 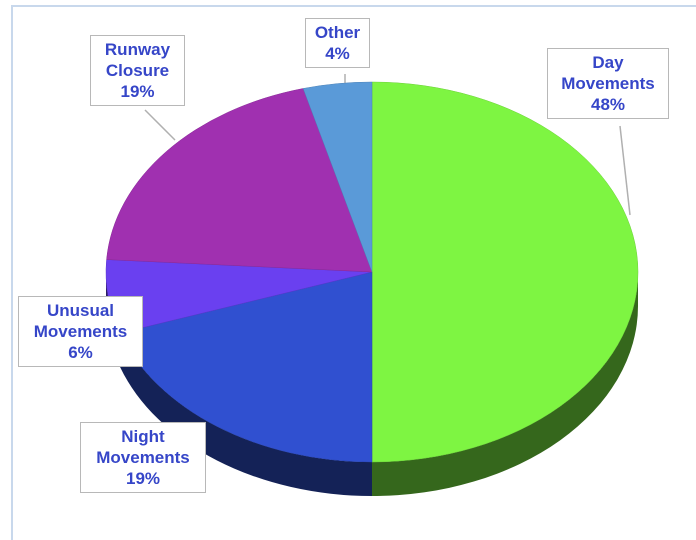 I want to click on label-value: 4%, so click(x=337, y=53).